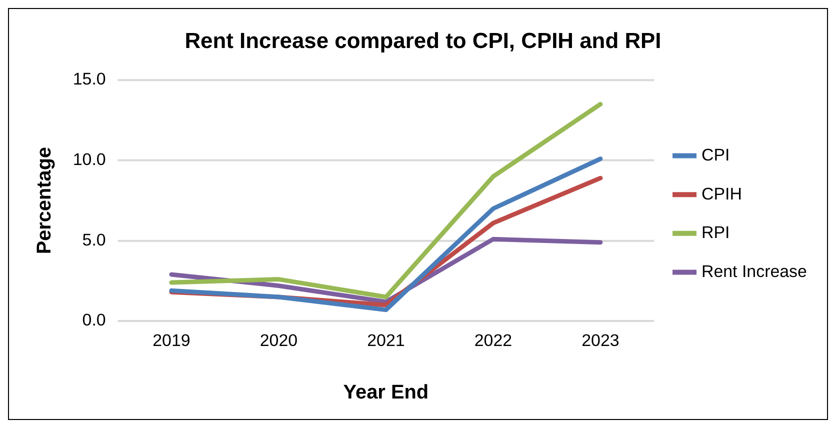 This screenshot has width=838, height=430. I want to click on x-tick-label: 2022, so click(493, 340).